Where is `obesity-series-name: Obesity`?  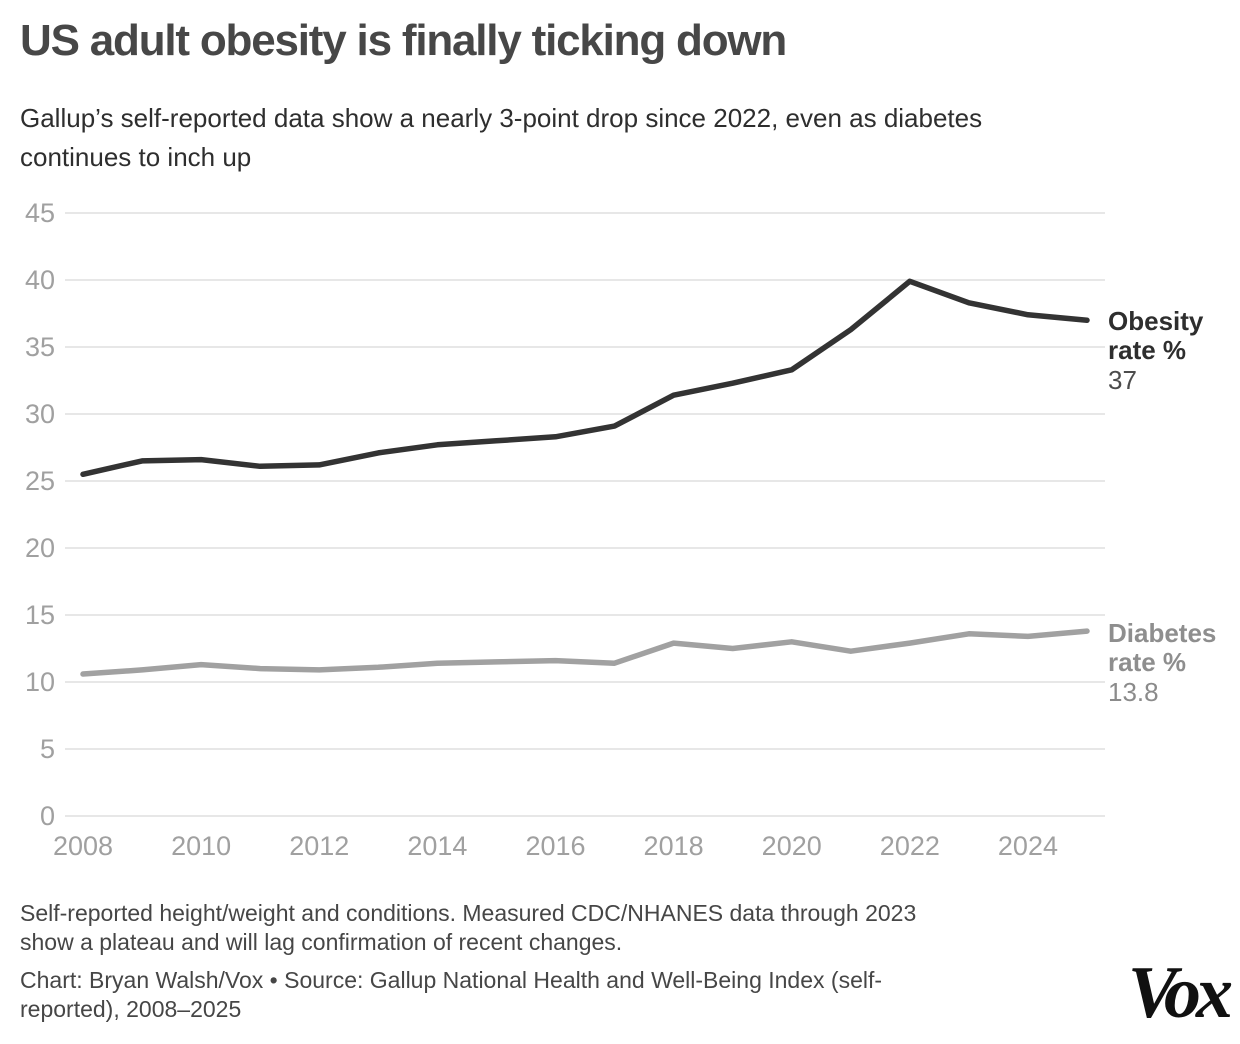
obesity-series-name: Obesity is located at coordinates (1156, 321).